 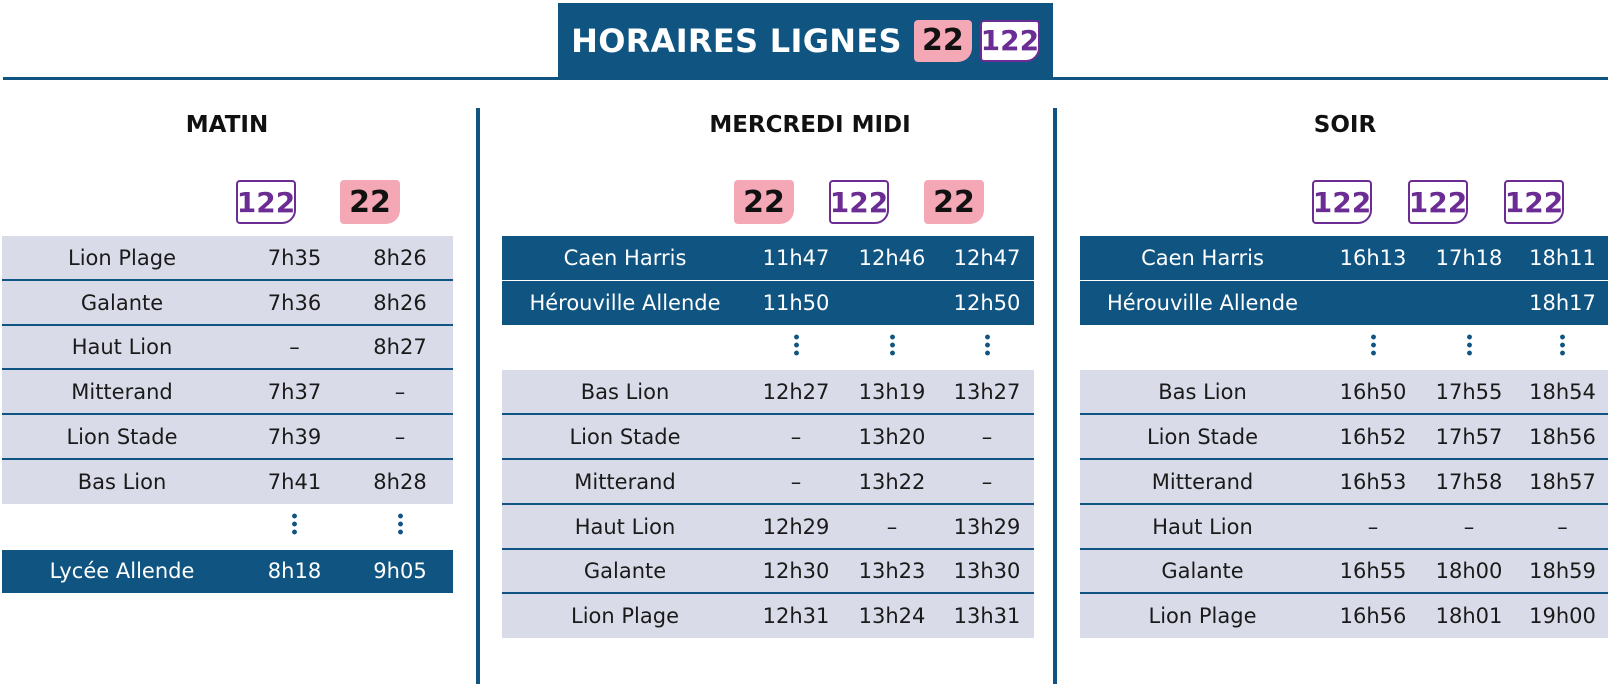 I want to click on departure-time: 17h55, so click(x=1469, y=392).